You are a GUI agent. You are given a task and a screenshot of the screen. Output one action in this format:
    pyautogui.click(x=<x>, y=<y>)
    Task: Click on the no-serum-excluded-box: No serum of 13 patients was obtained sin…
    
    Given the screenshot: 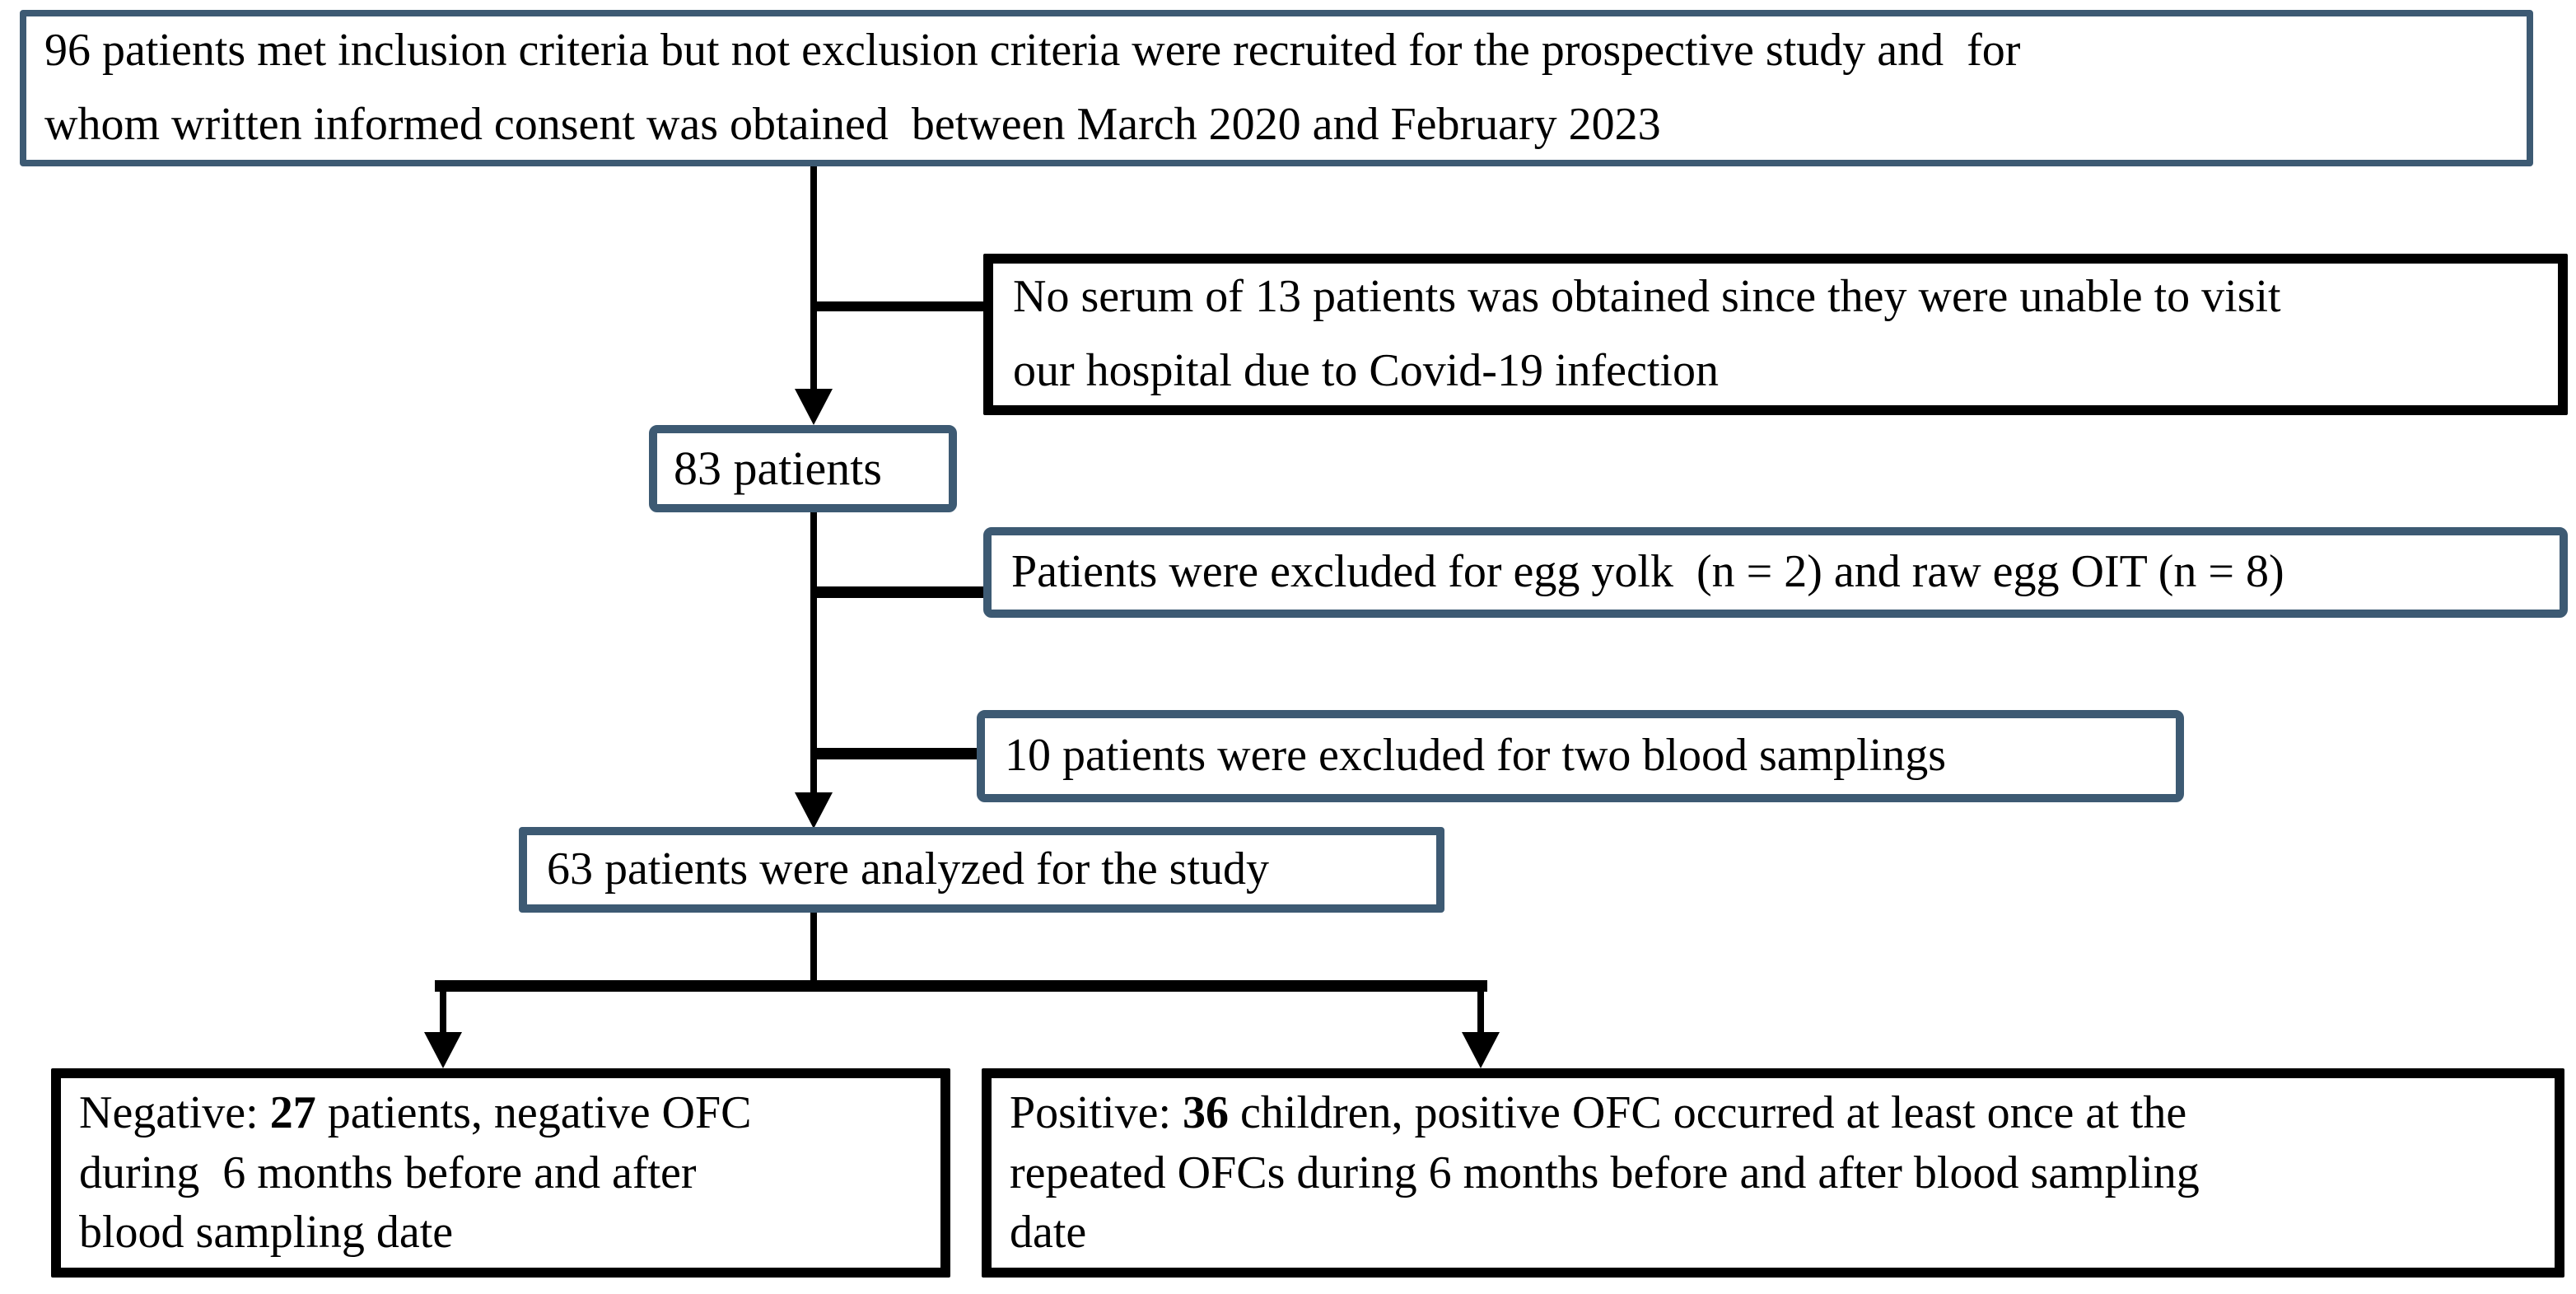 What is the action you would take?
    pyautogui.click(x=1775, y=334)
    